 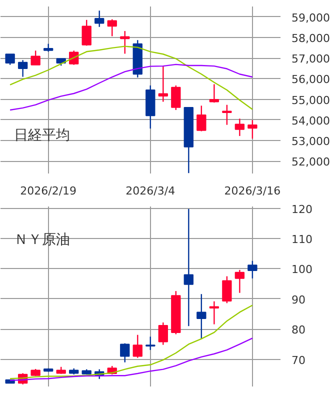 I want to click on y-tick-label: 58,000, so click(x=311, y=38).